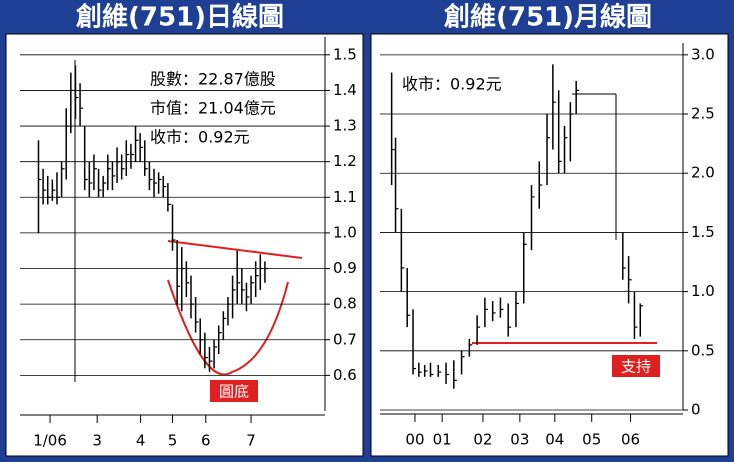  Describe the element at coordinates (180, 17) in the screenshot. I see `chart-title: 創維(751)日線圖` at that location.